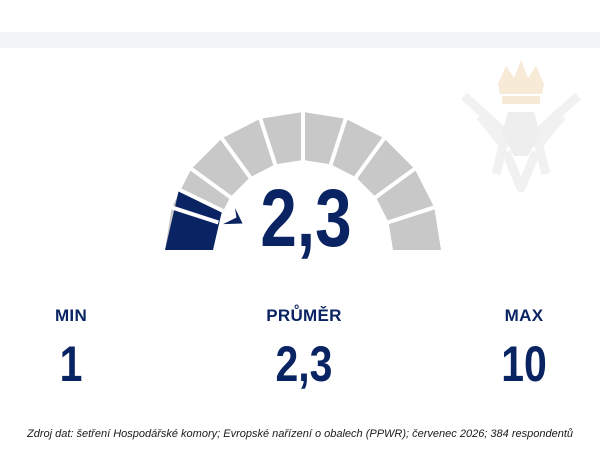  I want to click on min-label: MIN, so click(71, 315).